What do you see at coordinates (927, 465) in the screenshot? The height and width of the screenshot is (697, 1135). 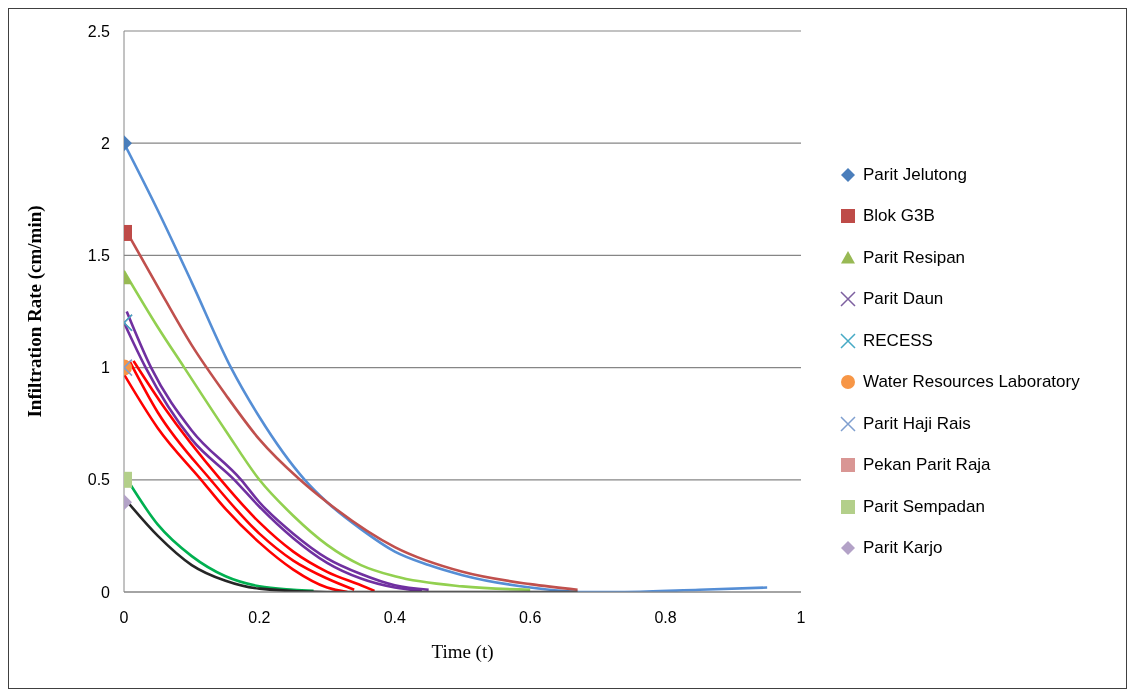 I see `legend-label: Pekan Parit Raja` at bounding box center [927, 465].